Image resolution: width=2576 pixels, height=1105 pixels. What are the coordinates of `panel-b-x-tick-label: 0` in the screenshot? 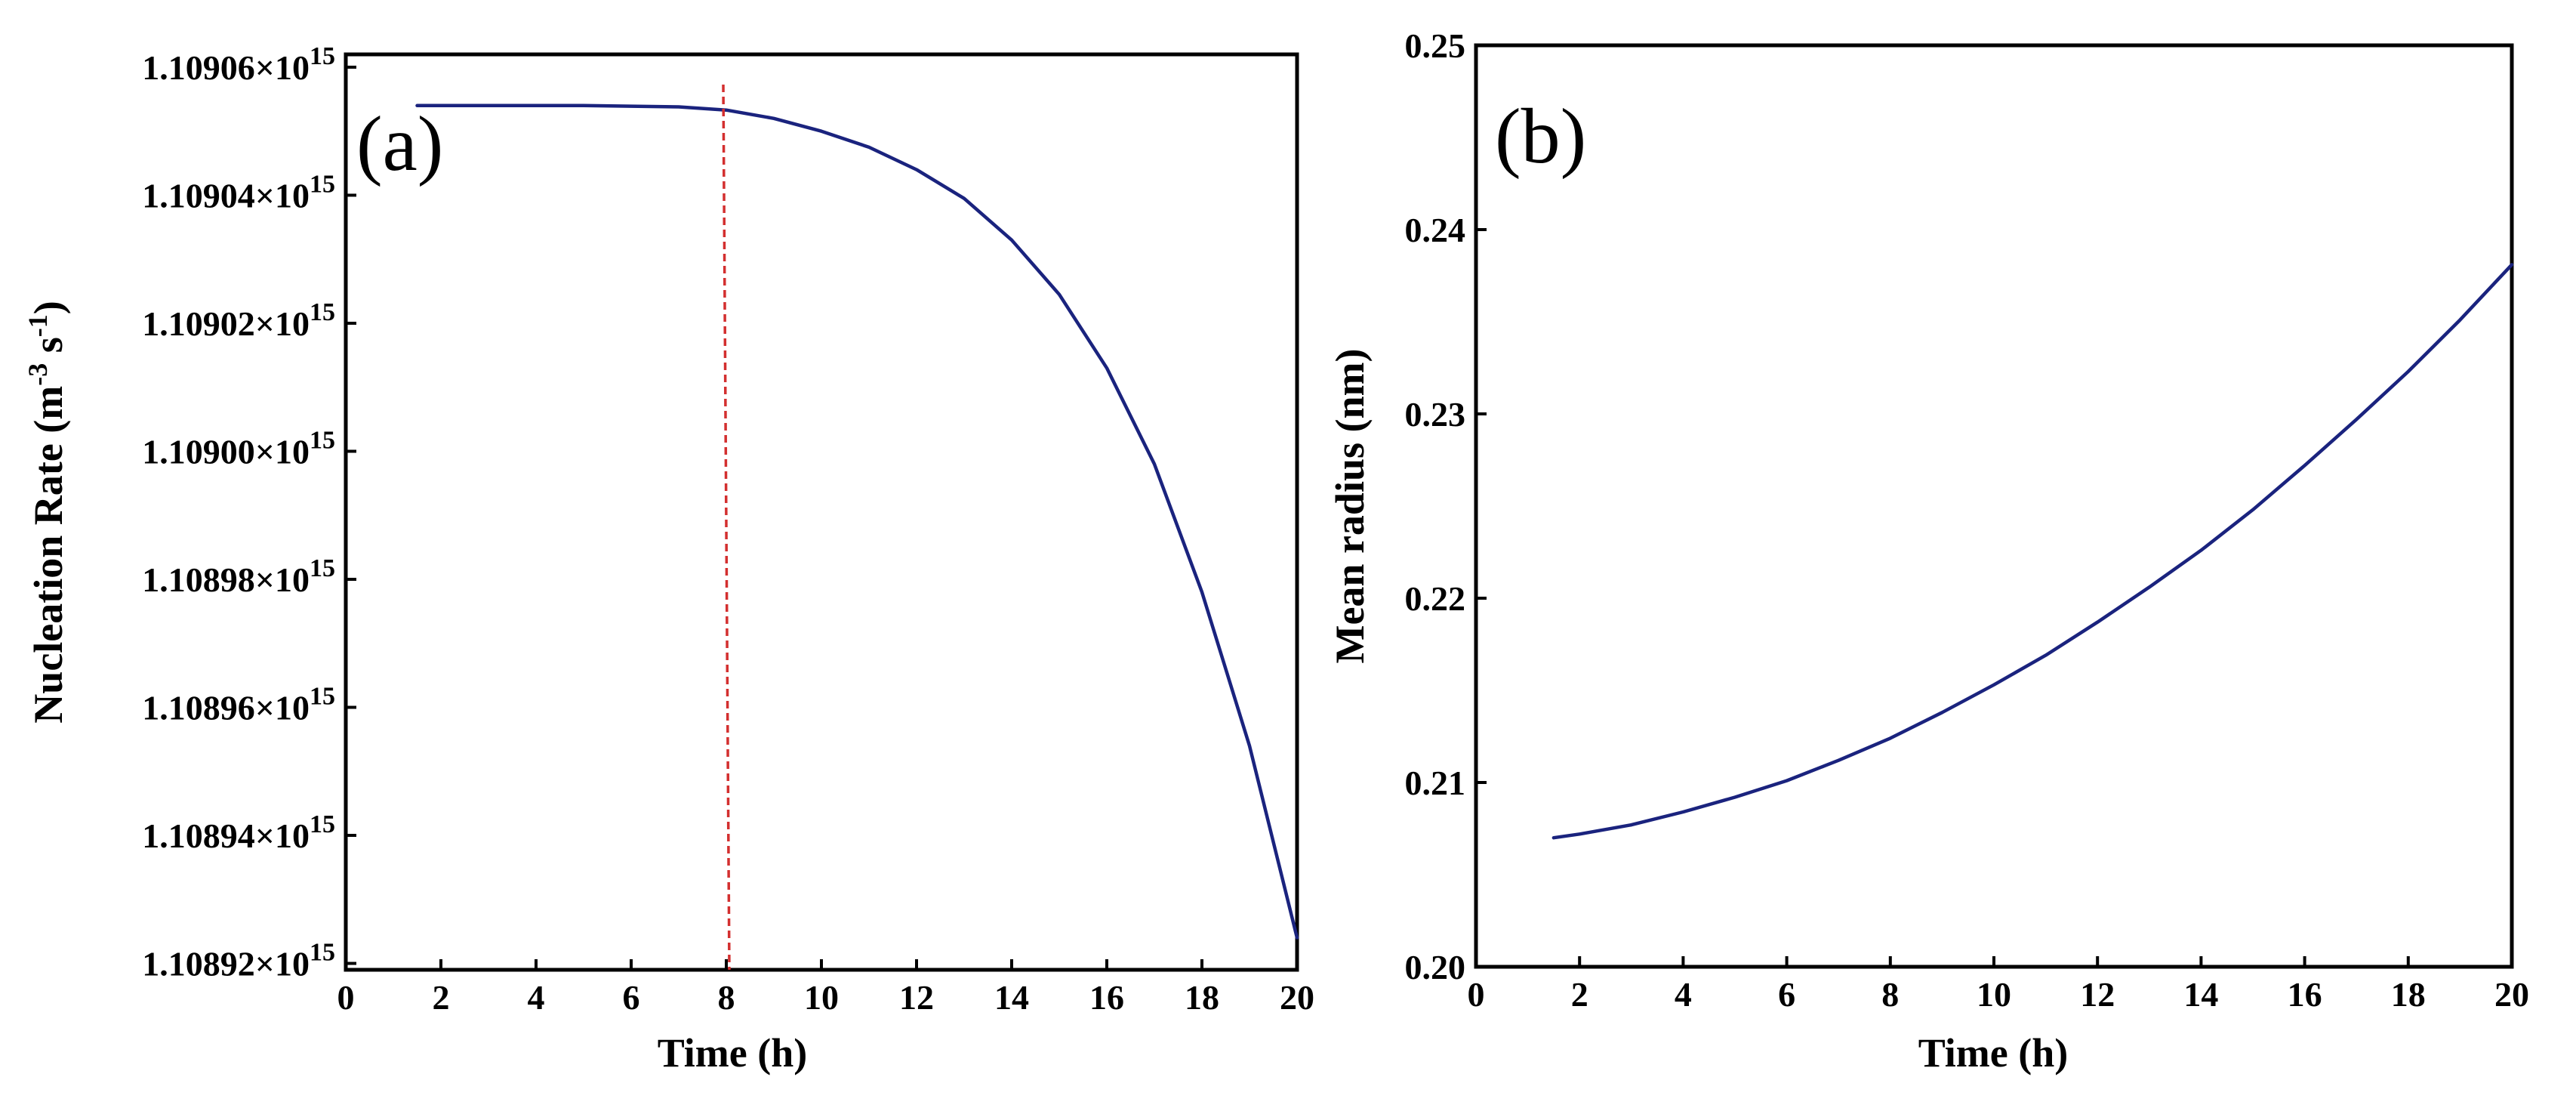 It's located at (1476, 995).